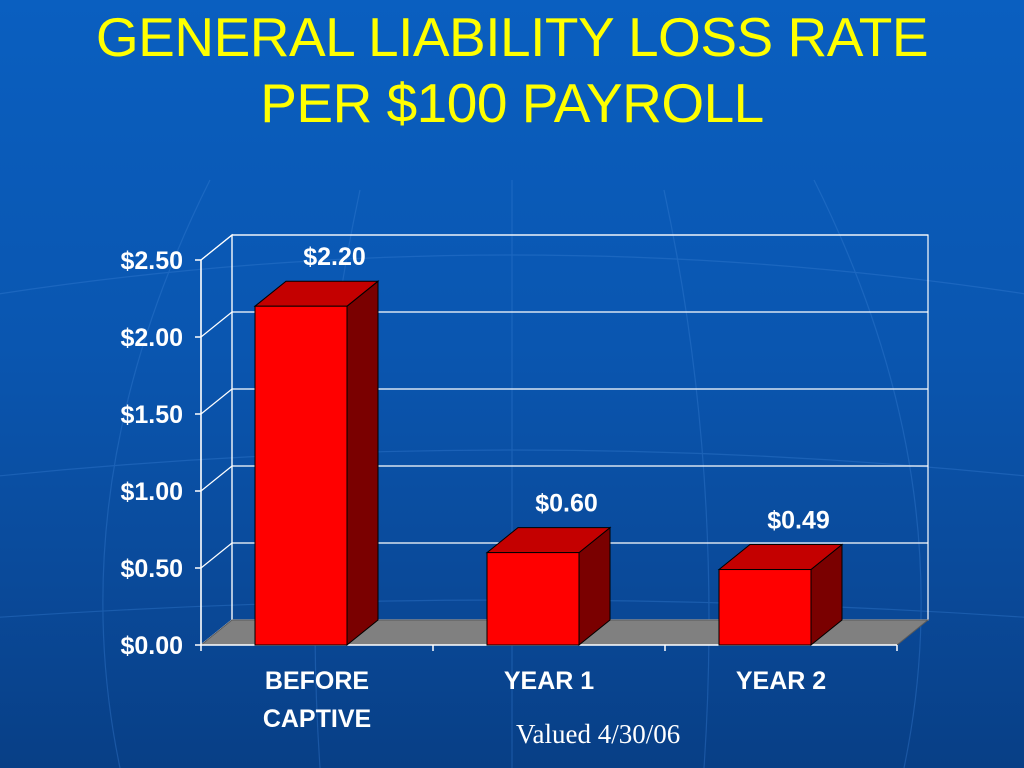 The image size is (1024, 768). Describe the element at coordinates (151, 569) in the screenshot. I see `y-tick-label: $0.50` at that location.